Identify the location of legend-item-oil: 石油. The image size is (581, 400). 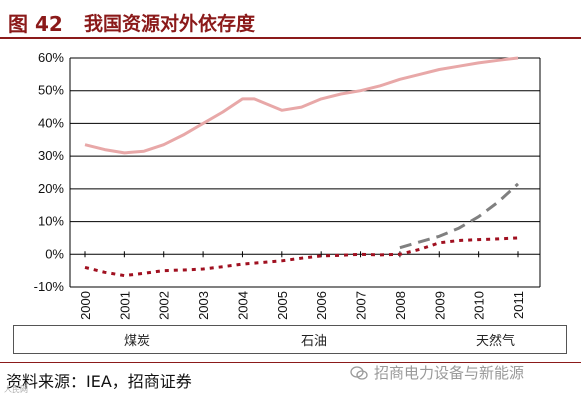
(279, 339).